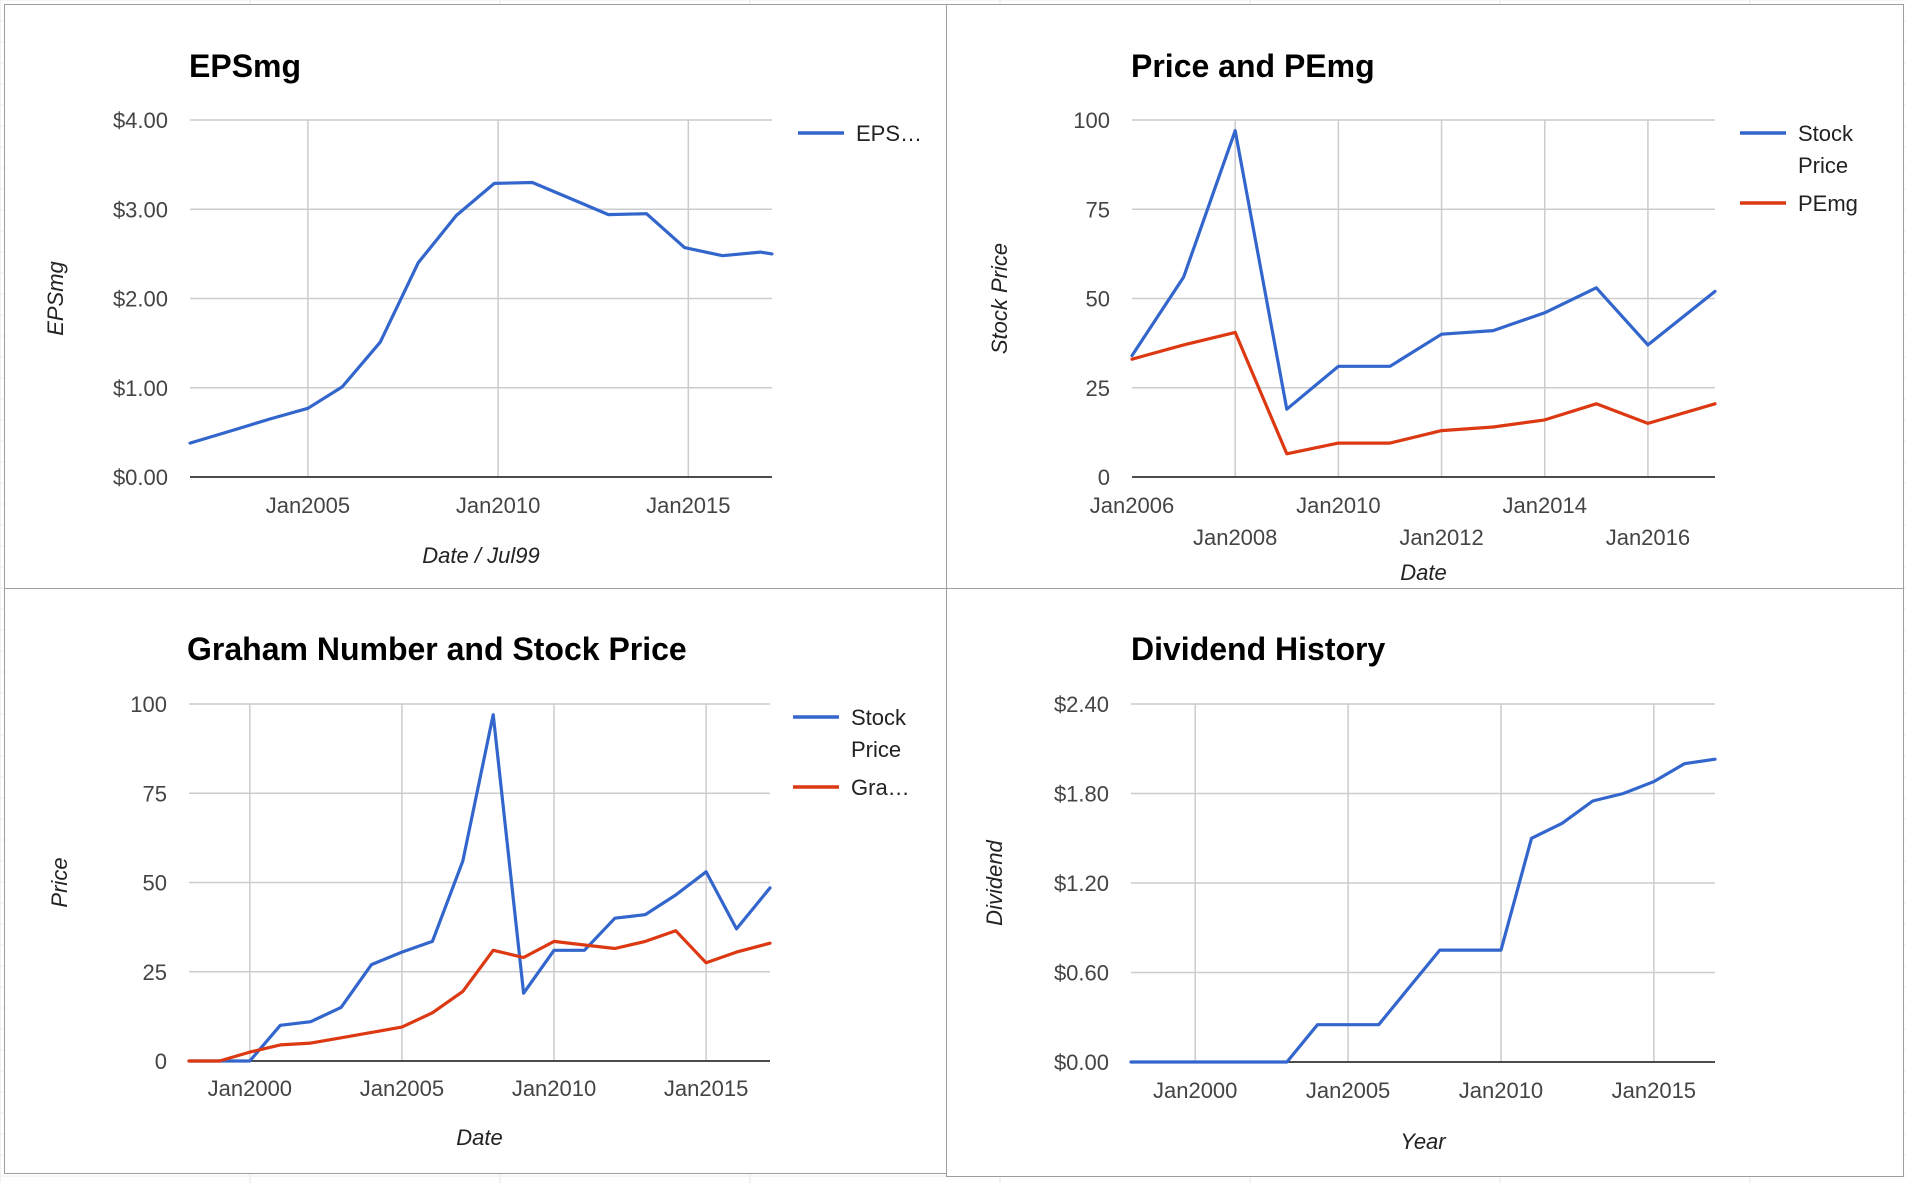 The height and width of the screenshot is (1183, 1906). Describe the element at coordinates (1423, 1141) in the screenshot. I see `x-axis-title: Year` at that location.